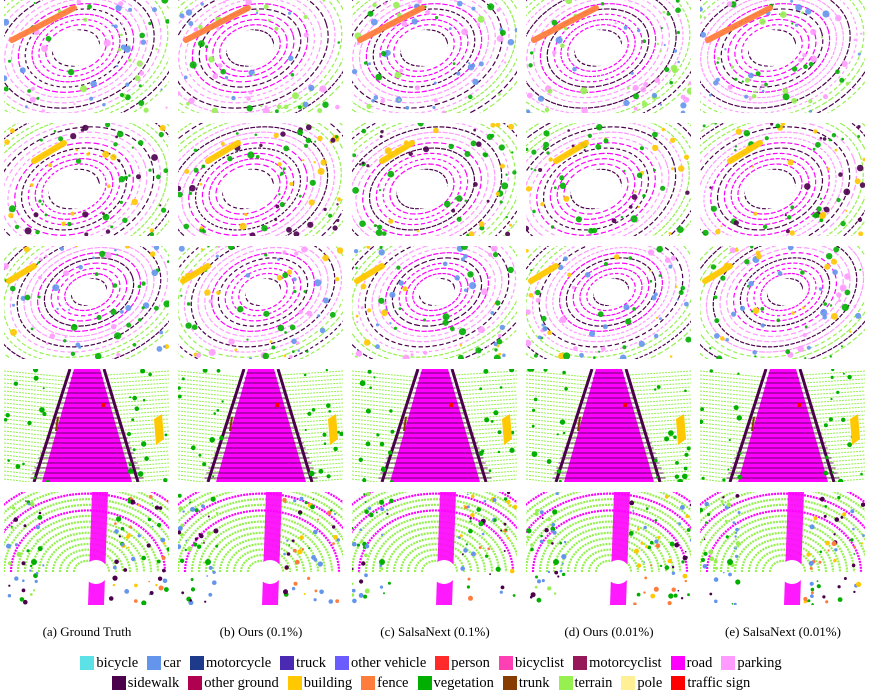 The height and width of the screenshot is (697, 871). What do you see at coordinates (195, 683) in the screenshot?
I see `swatch-other-ground` at bounding box center [195, 683].